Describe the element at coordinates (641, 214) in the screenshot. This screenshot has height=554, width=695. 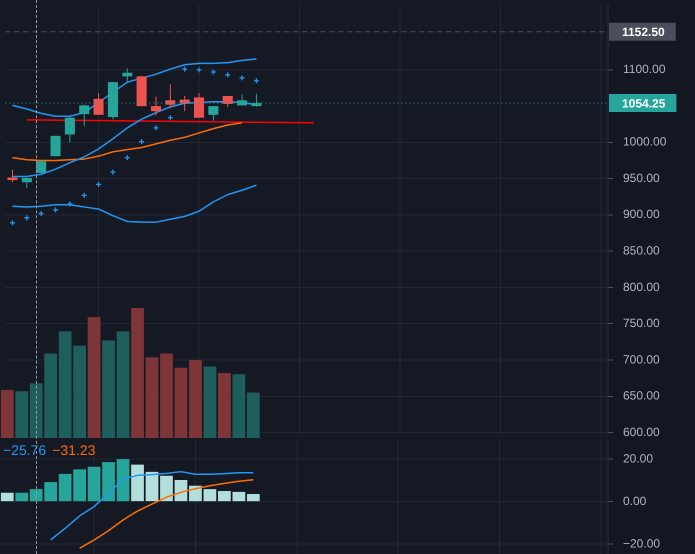
I see `y-tick-label: 900.00` at that location.